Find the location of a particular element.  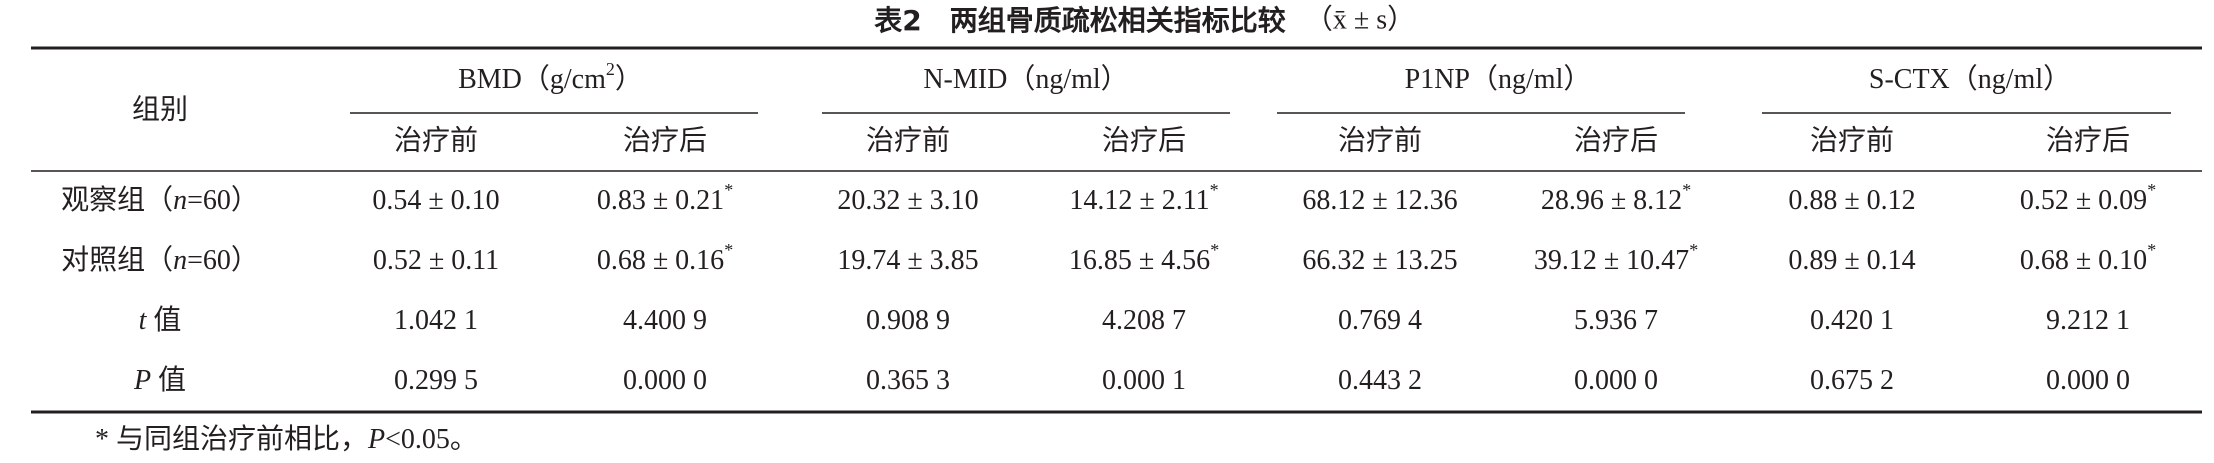

cell-text: 0.420 1 is located at coordinates (1852, 320).